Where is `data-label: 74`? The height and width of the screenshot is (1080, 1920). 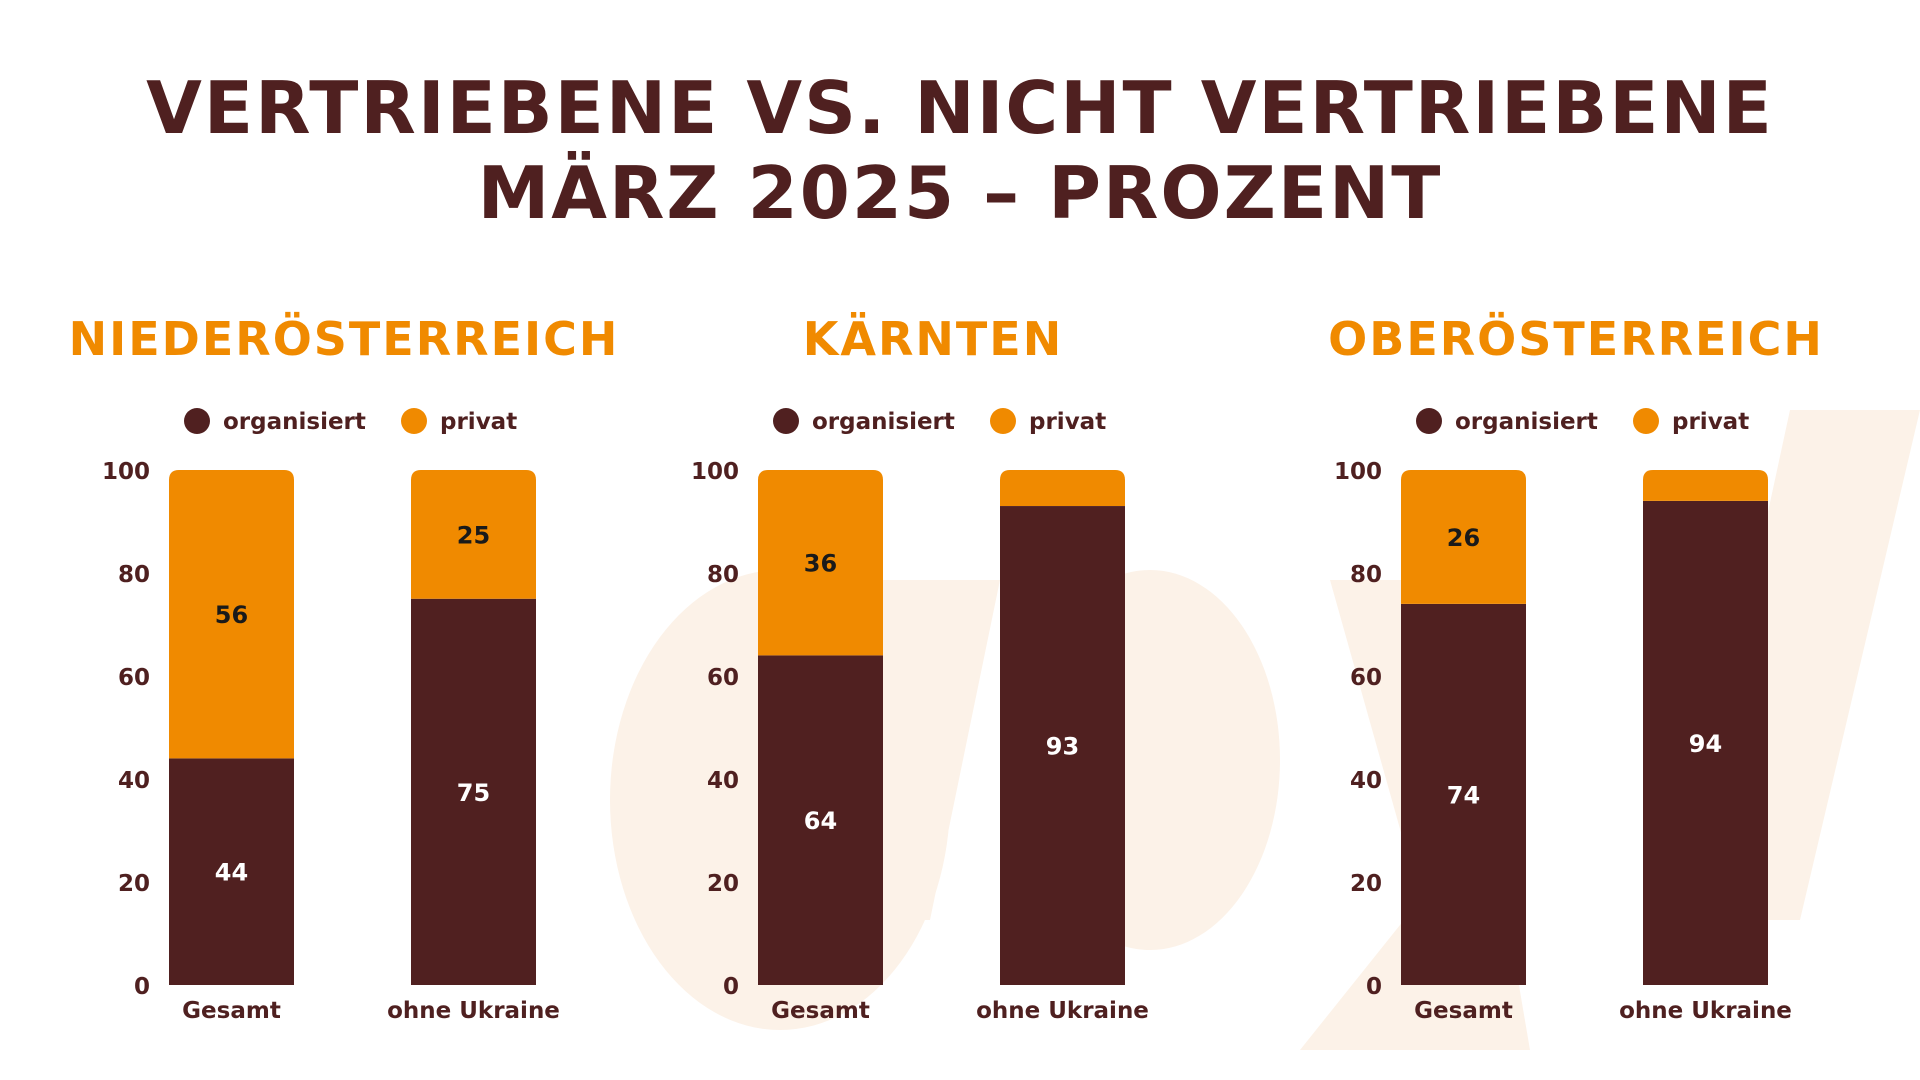 data-label: 74 is located at coordinates (1463, 795).